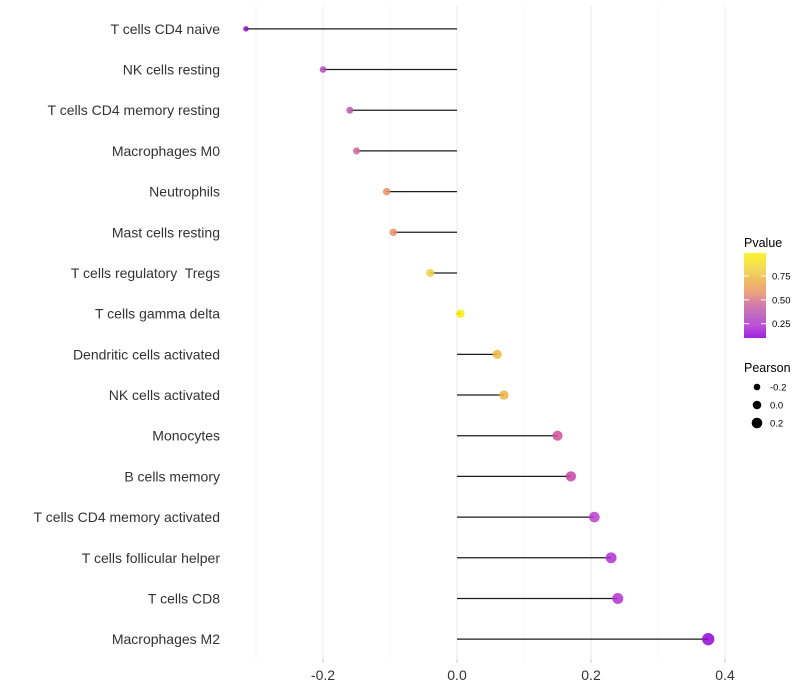 The height and width of the screenshot is (700, 800). Describe the element at coordinates (127, 517) in the screenshot. I see `y-axis-label: T cells CD4 memory activated` at that location.